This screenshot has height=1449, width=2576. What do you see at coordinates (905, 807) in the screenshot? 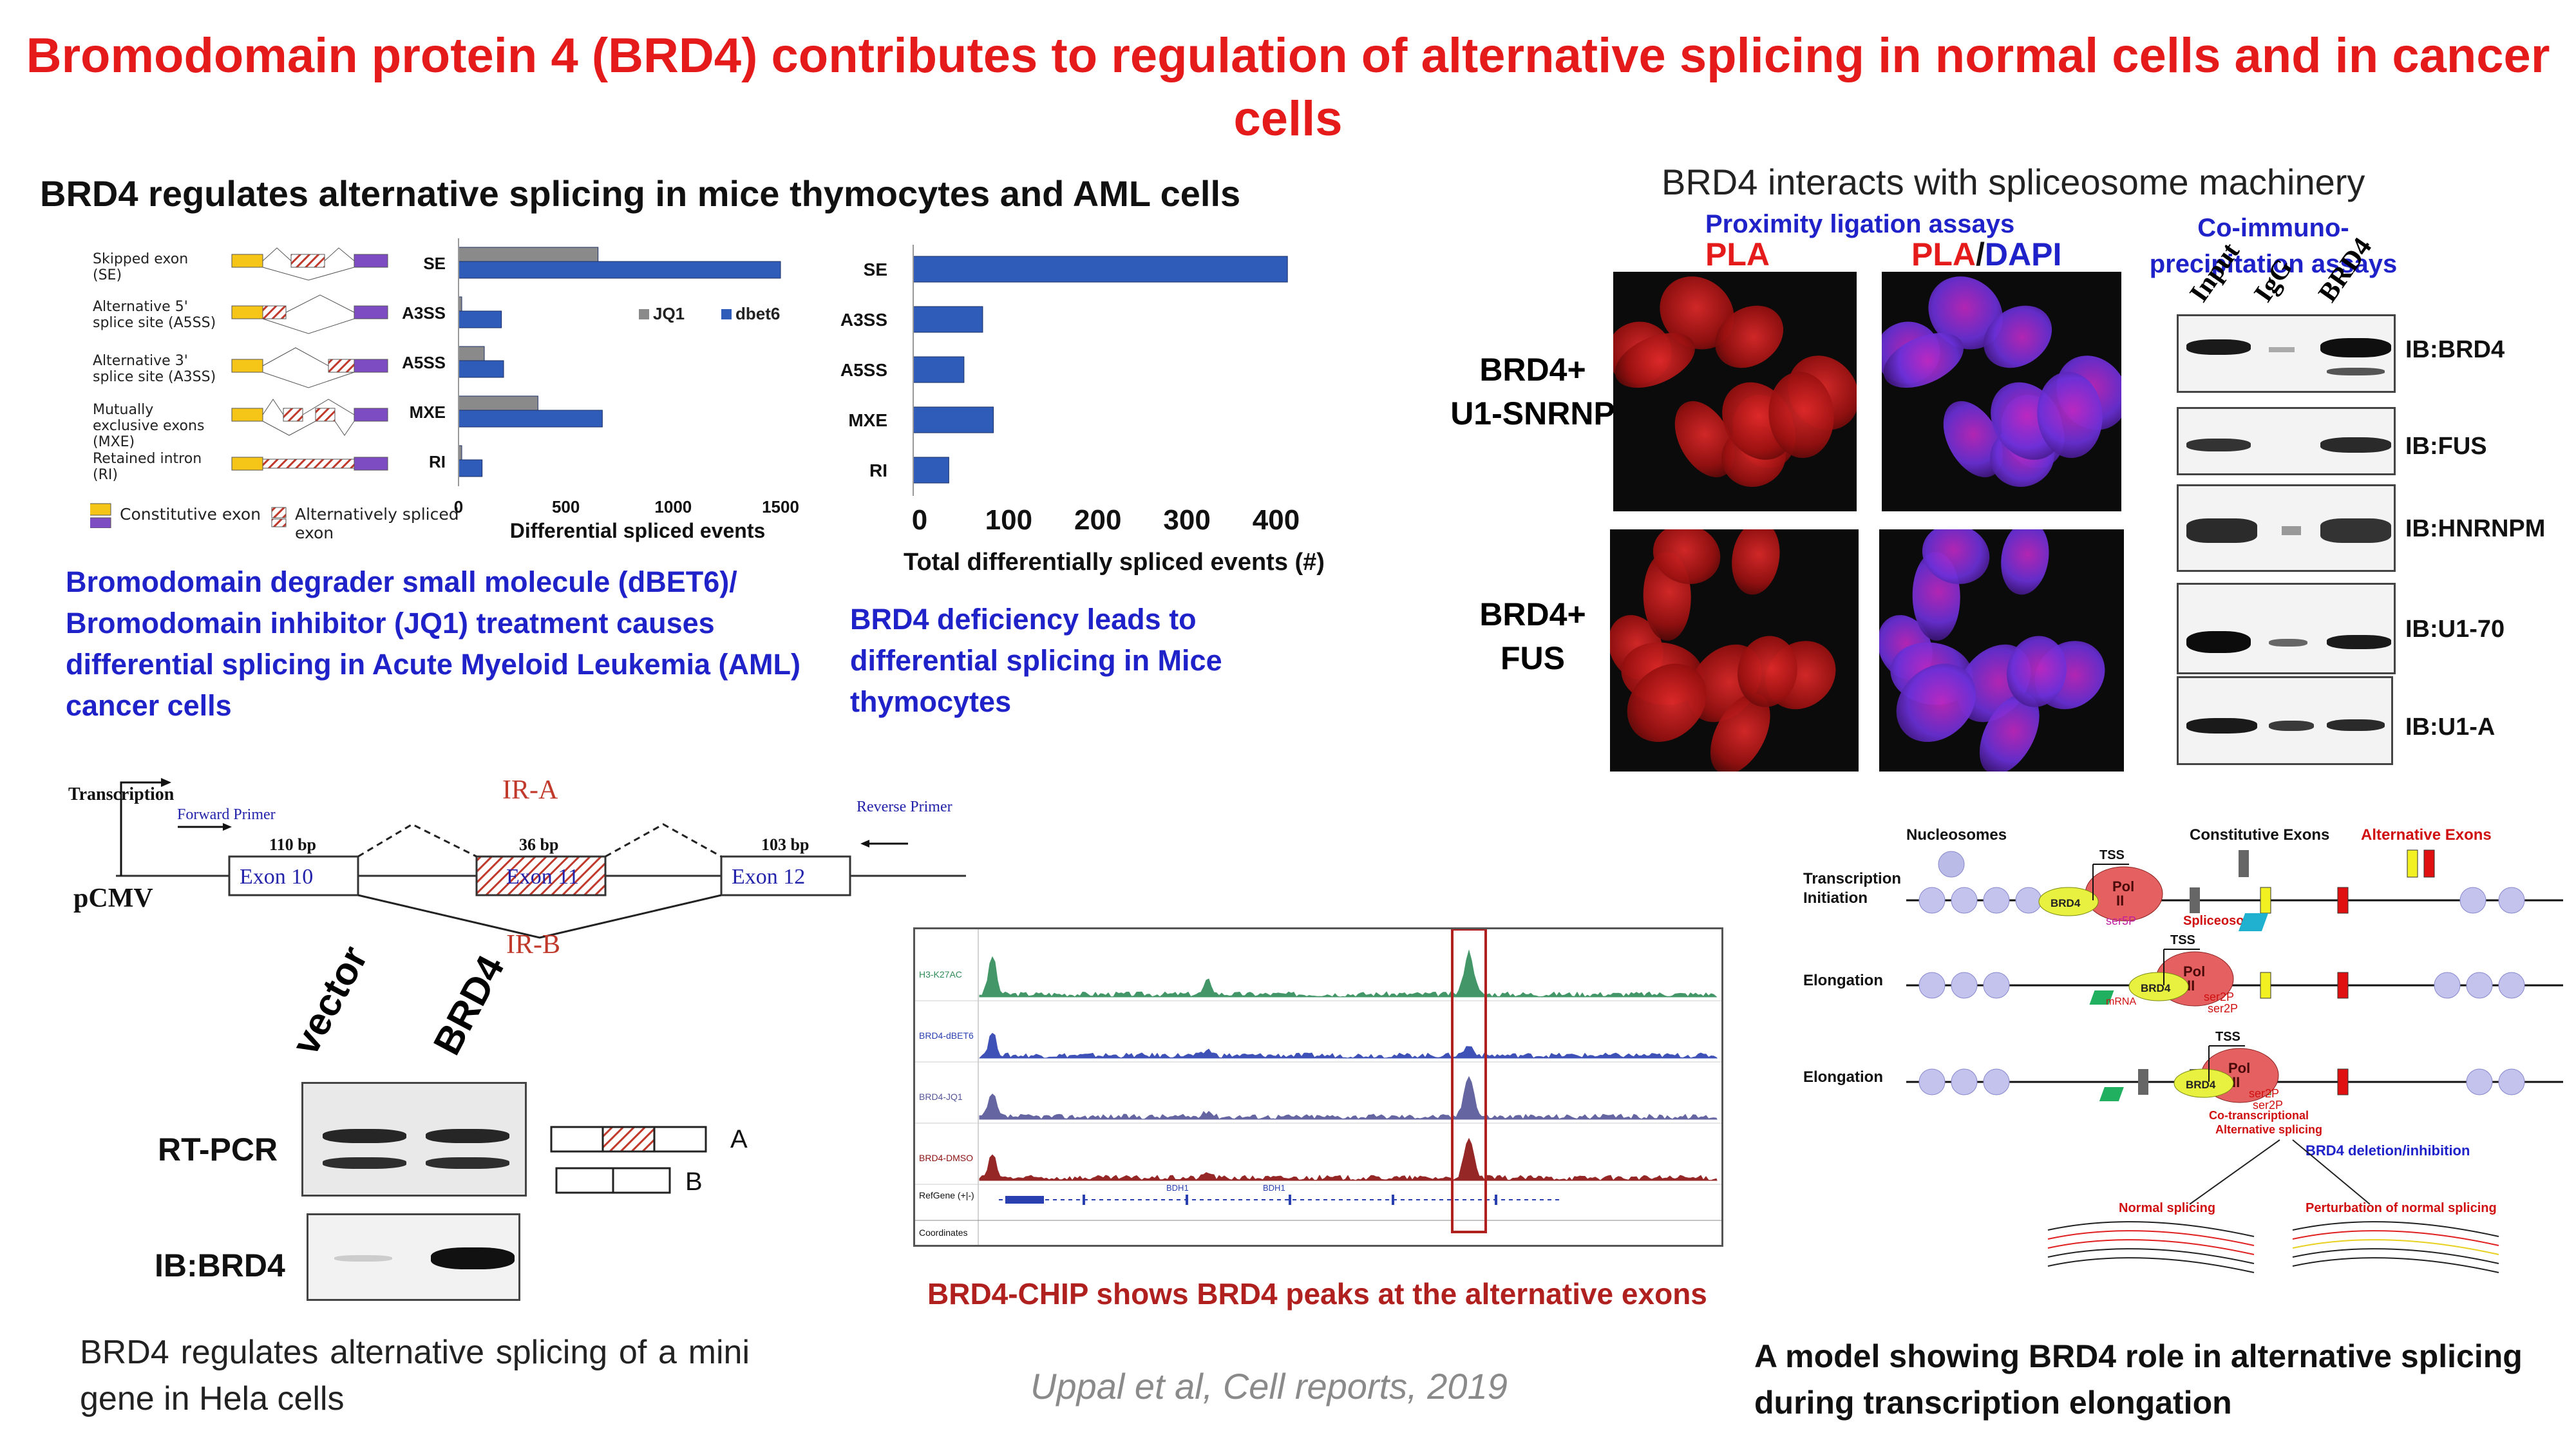
I see `minigene-reverse-primer: Reverse Primer` at bounding box center [905, 807].